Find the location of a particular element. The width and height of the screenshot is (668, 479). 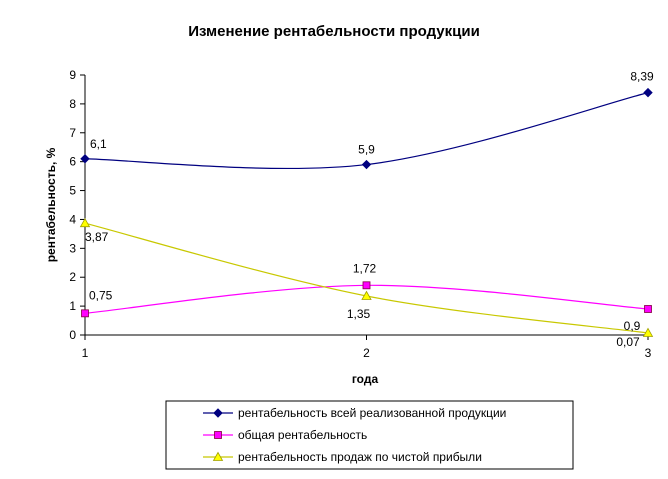

data-label: 0,07 is located at coordinates (628, 342).